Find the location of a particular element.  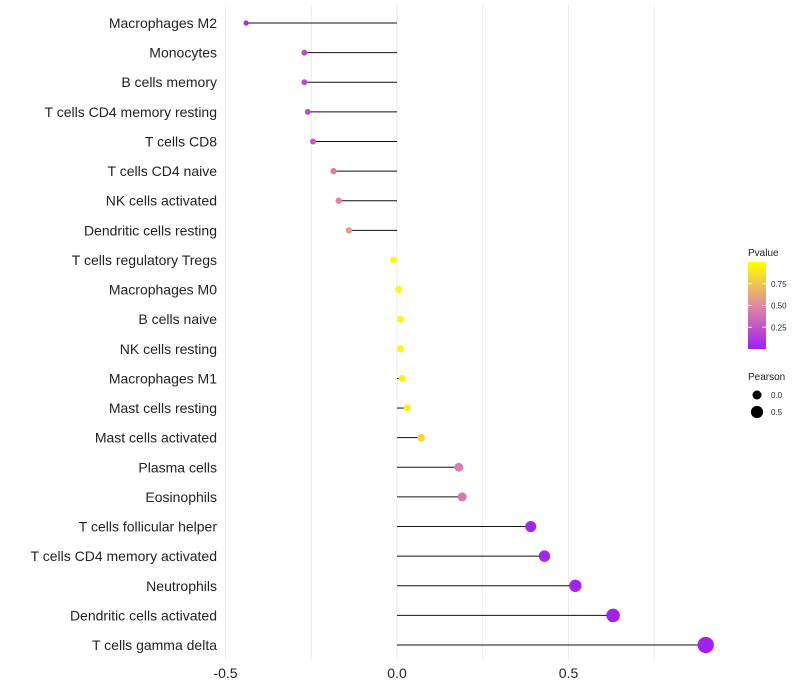

category-label: Mast cells activated is located at coordinates (156, 438).